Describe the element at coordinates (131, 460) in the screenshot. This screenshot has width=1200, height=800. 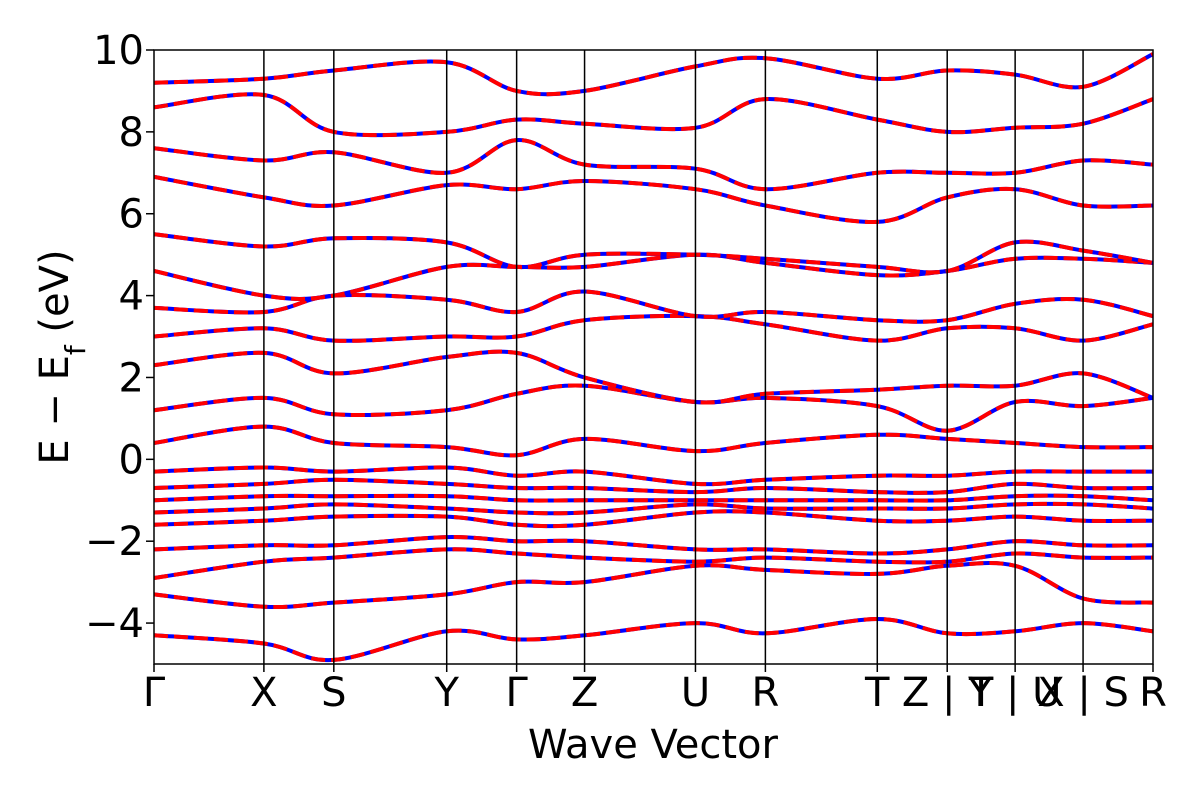
I see `y-tick-label: 0` at that location.